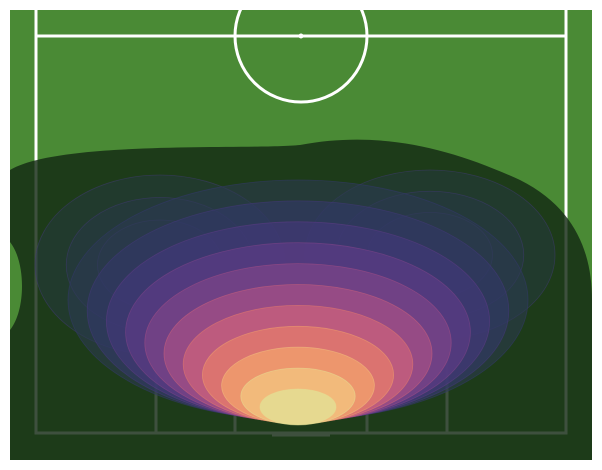  What do you see at coordinates (301, 36) in the screenshot?
I see `center-spot` at bounding box center [301, 36].